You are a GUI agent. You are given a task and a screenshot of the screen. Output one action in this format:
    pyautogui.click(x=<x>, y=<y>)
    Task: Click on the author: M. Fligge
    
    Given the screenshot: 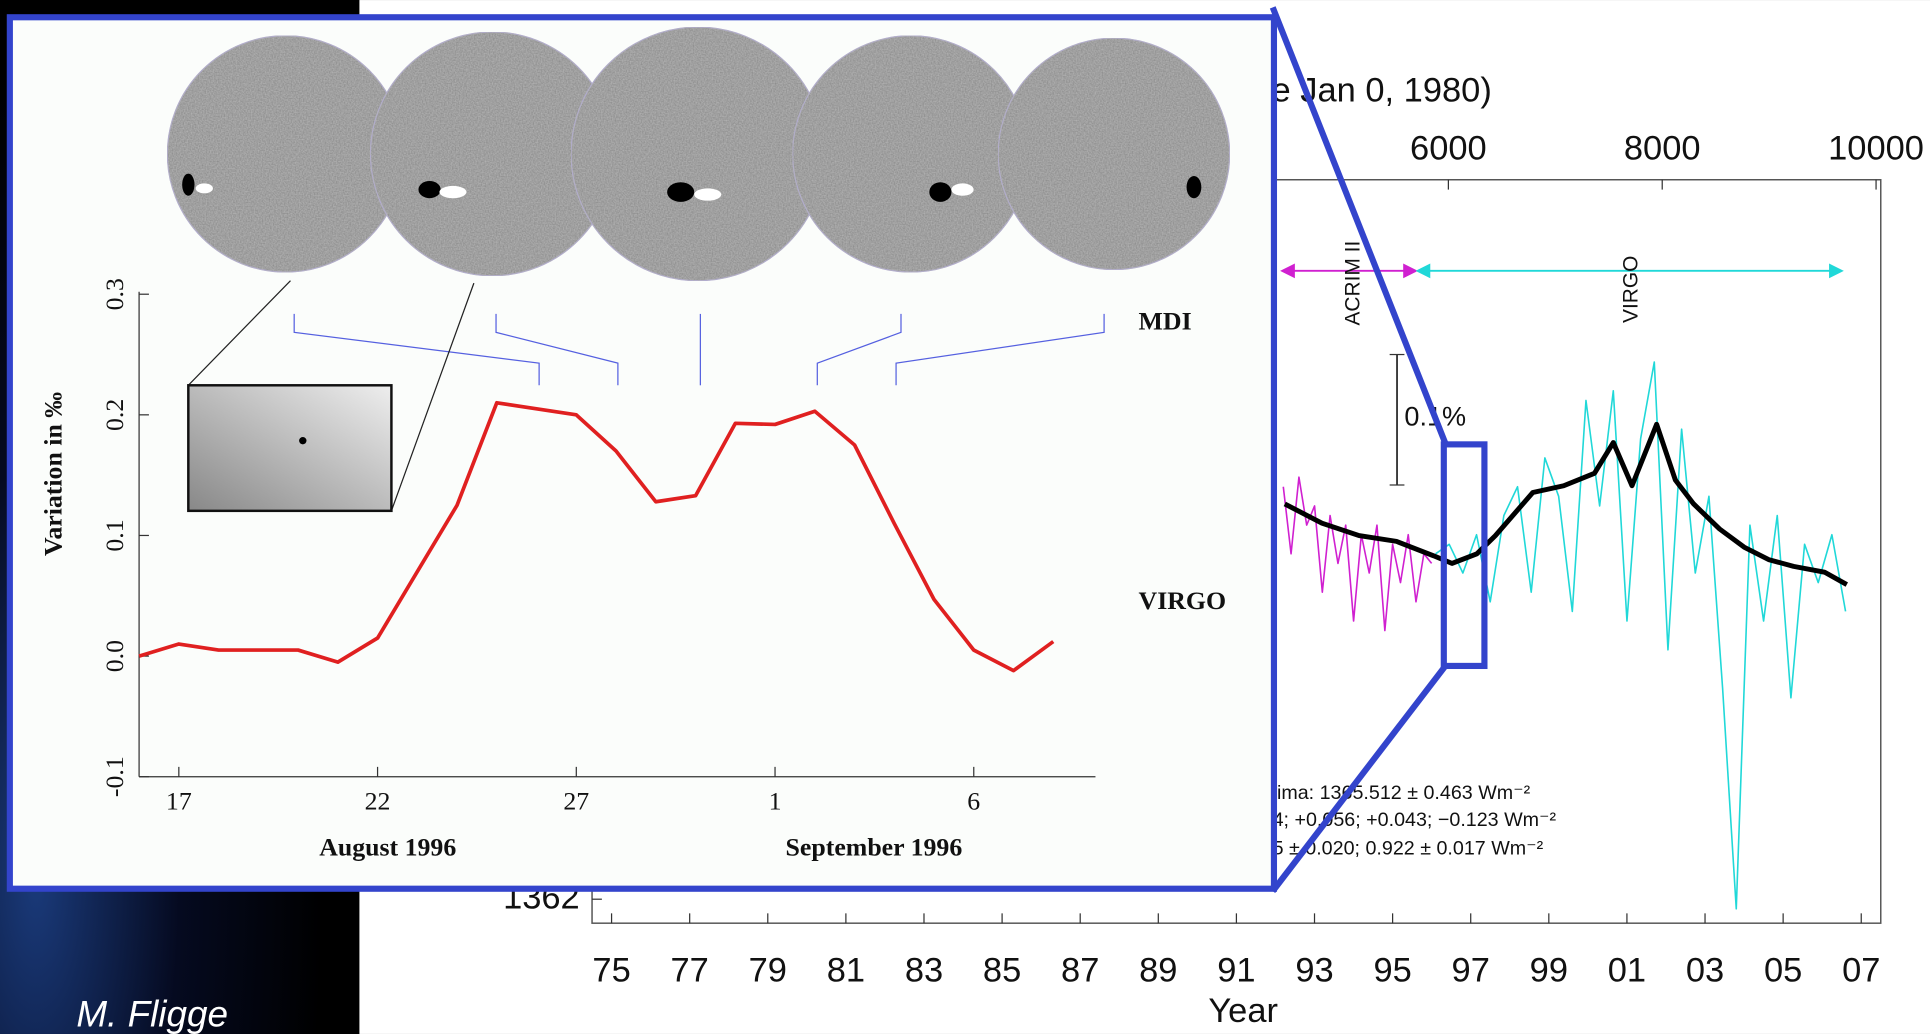 What is the action you would take?
    pyautogui.click(x=152, y=1013)
    